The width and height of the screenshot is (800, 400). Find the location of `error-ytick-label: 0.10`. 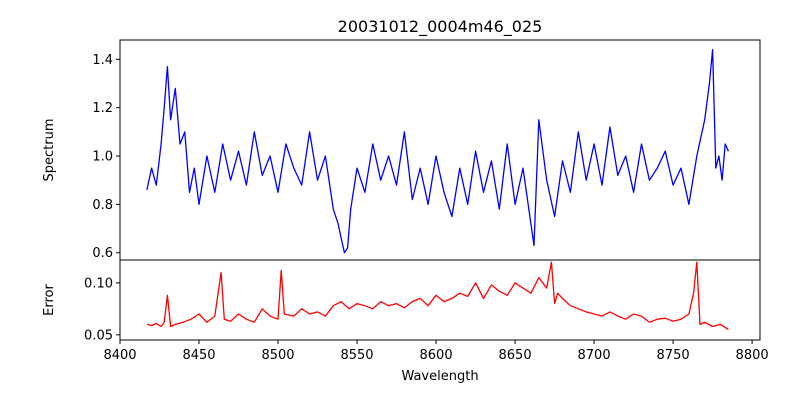

error-ytick-label: 0.10 is located at coordinates (98, 283).